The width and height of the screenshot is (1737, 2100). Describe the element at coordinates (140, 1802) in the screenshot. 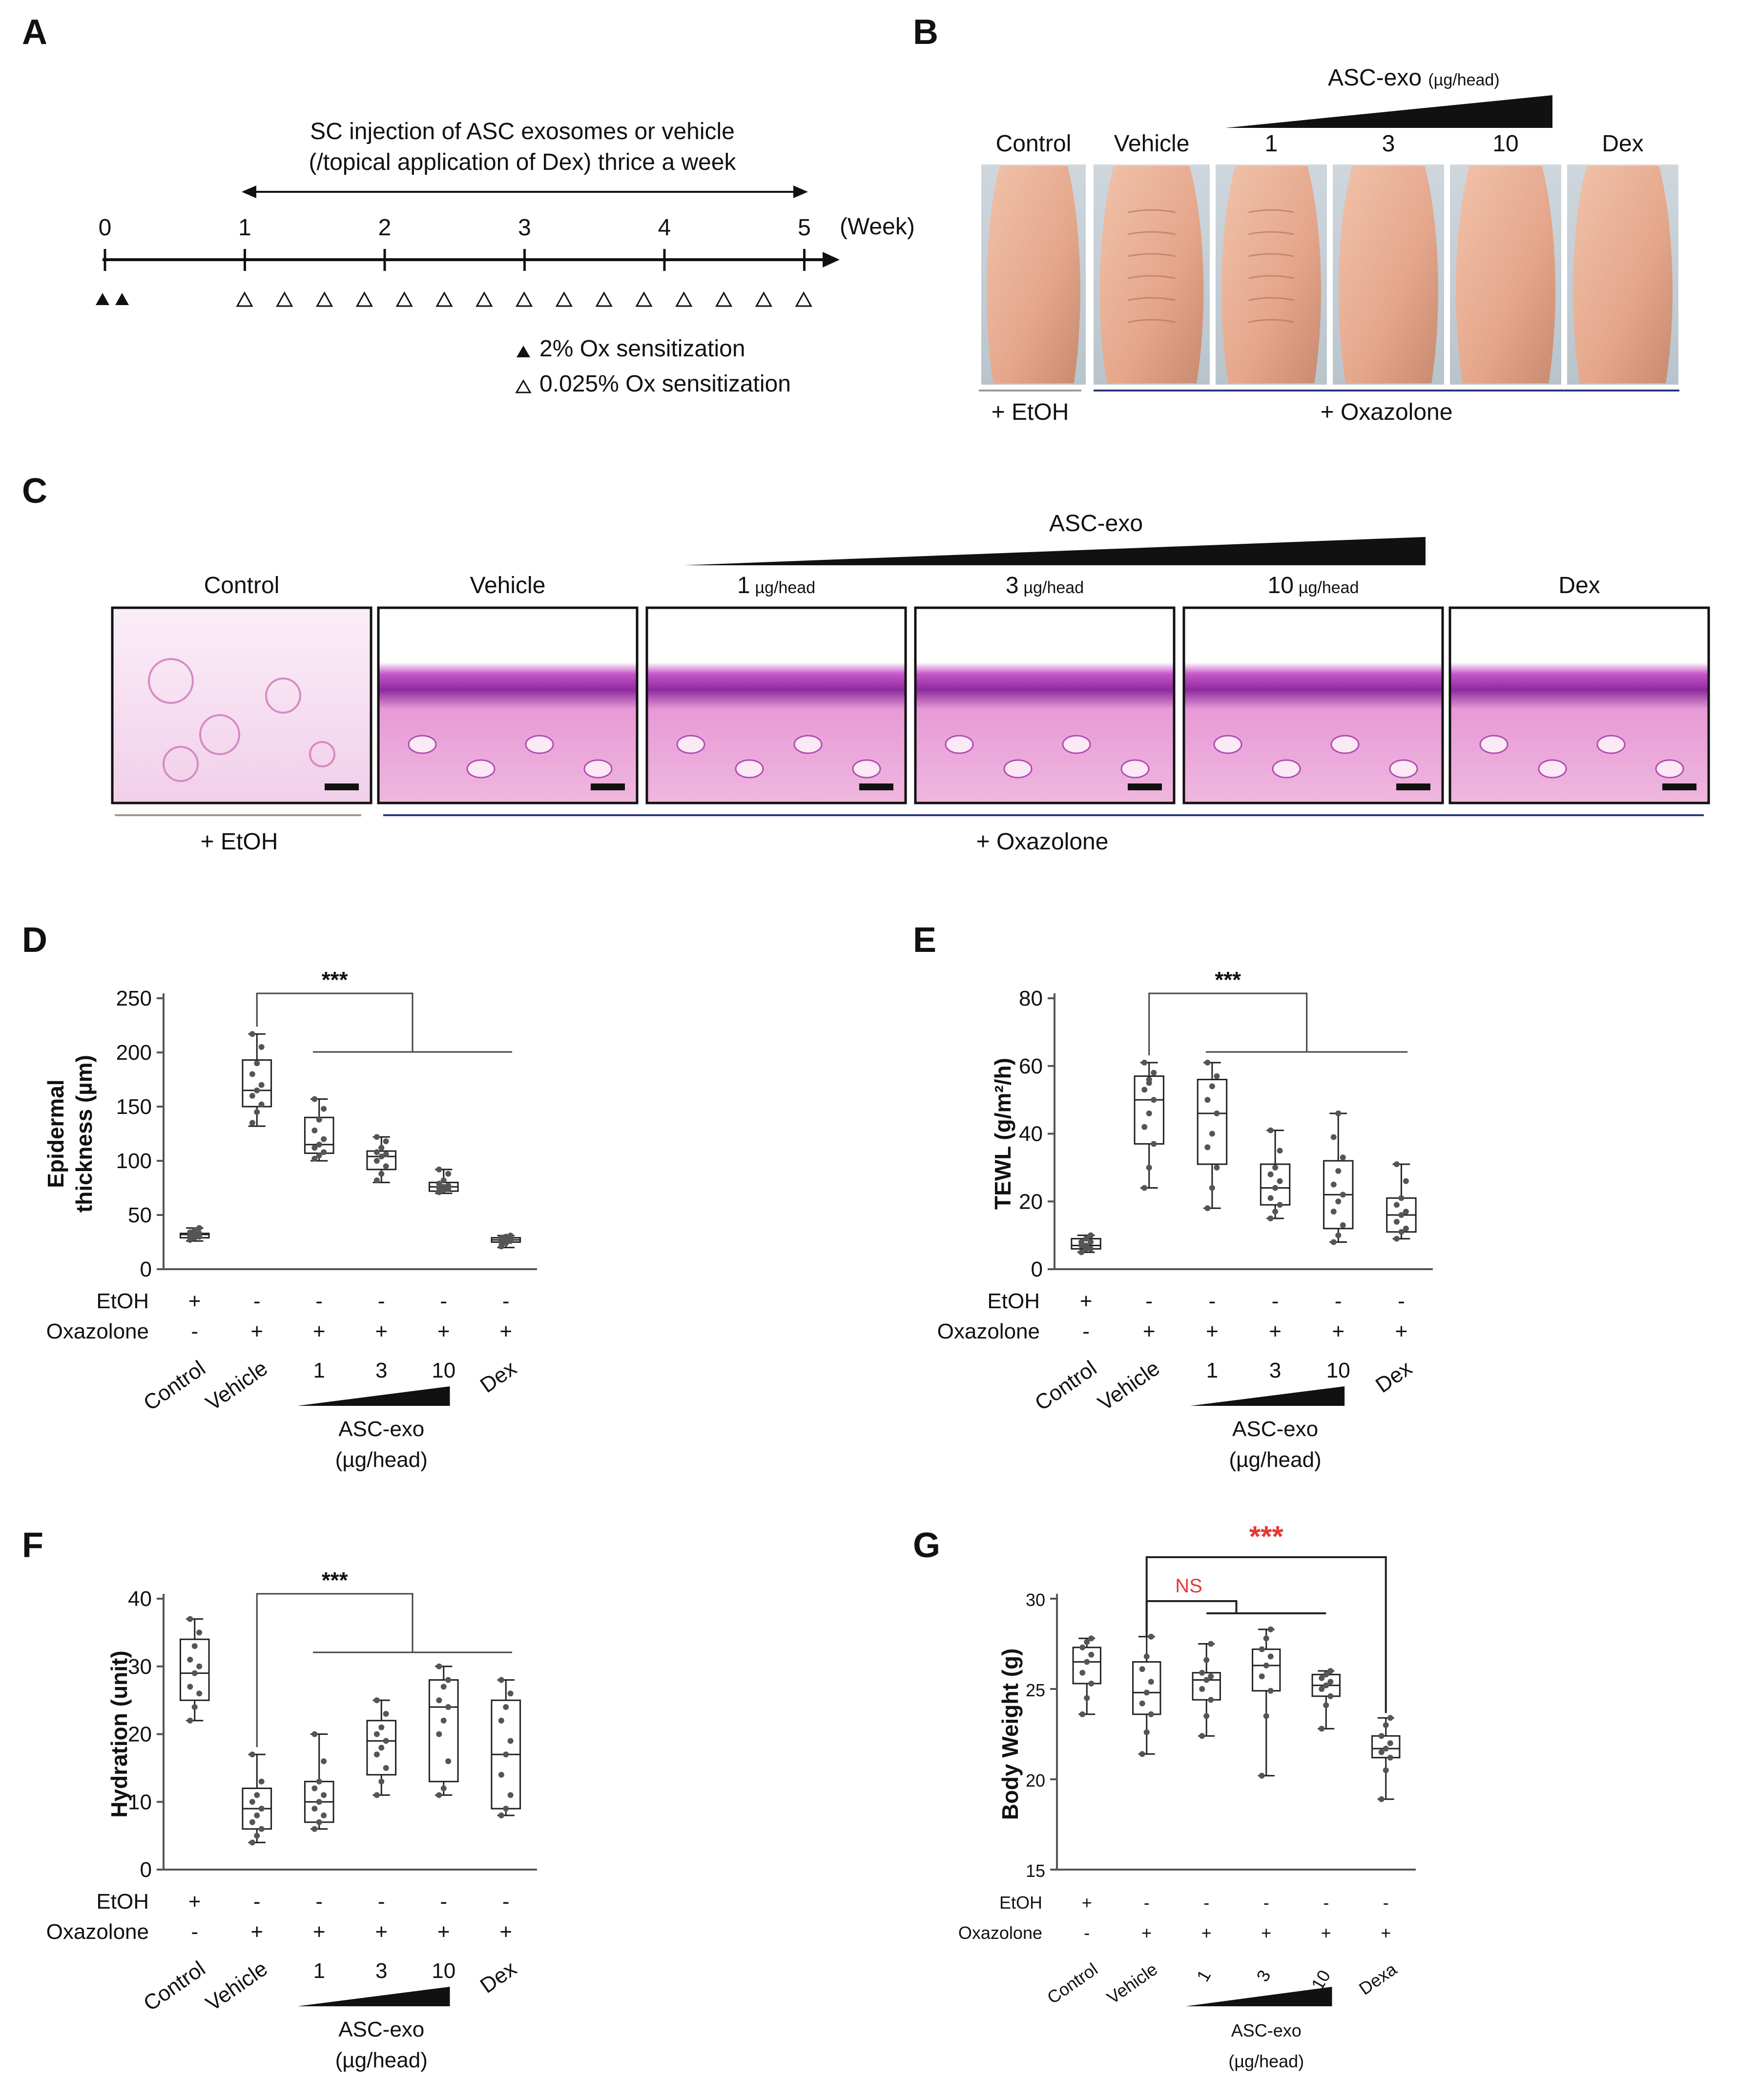

I see `y-tick-label: 10` at that location.